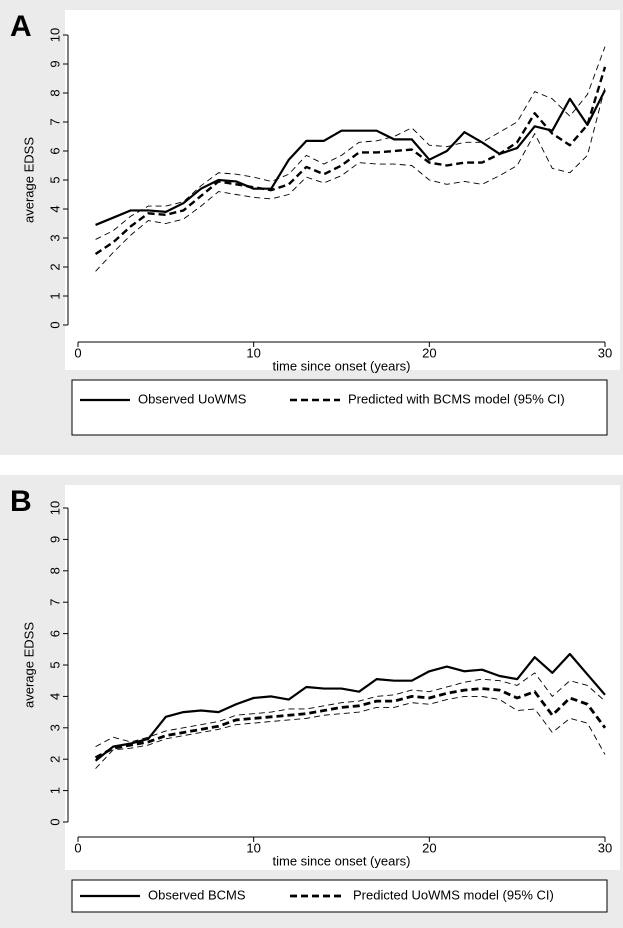 Image resolution: width=623 pixels, height=928 pixels. What do you see at coordinates (456, 398) in the screenshot?
I see `legend-label: Predicted with BCMS model (95% CI)` at bounding box center [456, 398].